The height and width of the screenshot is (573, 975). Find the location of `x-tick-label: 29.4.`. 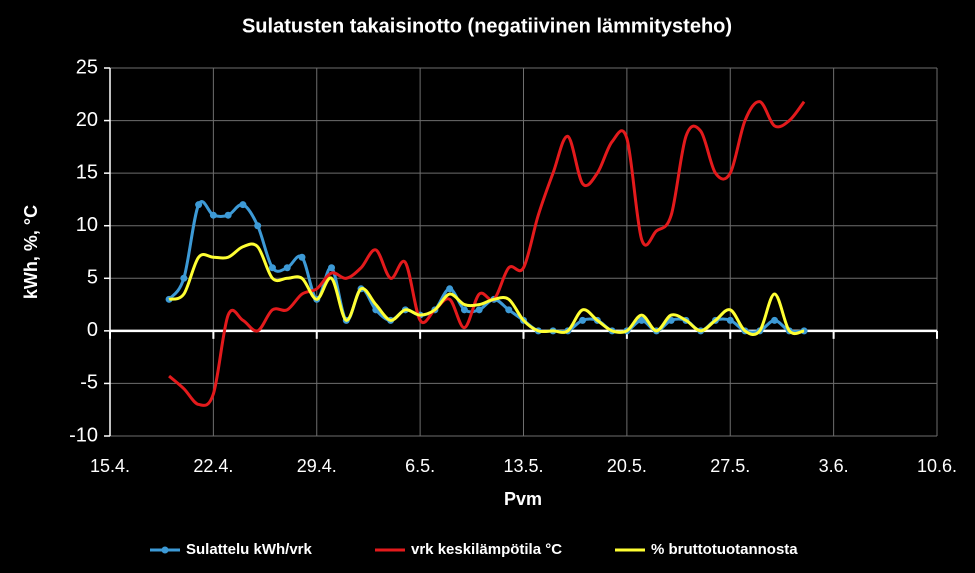

x-tick-label: 29.4. is located at coordinates (317, 466).